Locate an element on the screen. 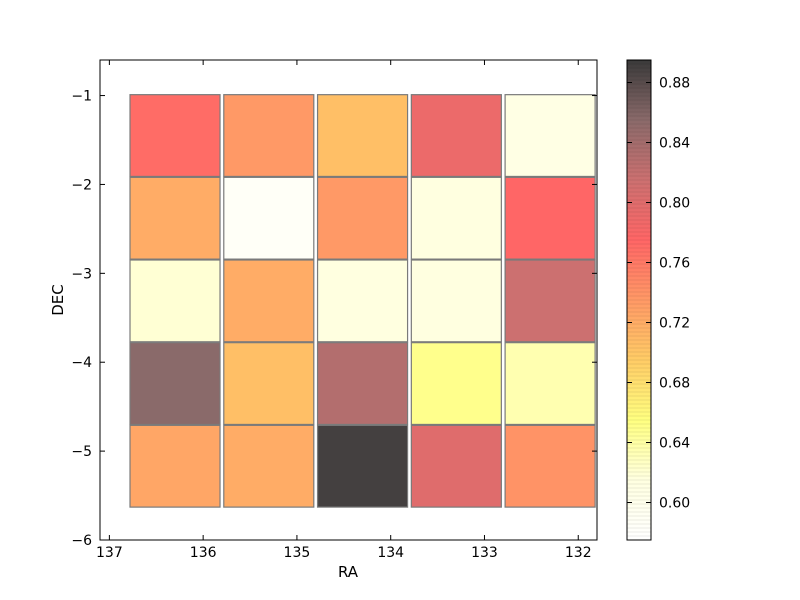  colorbar-tick-label: 0.80 is located at coordinates (674, 204).